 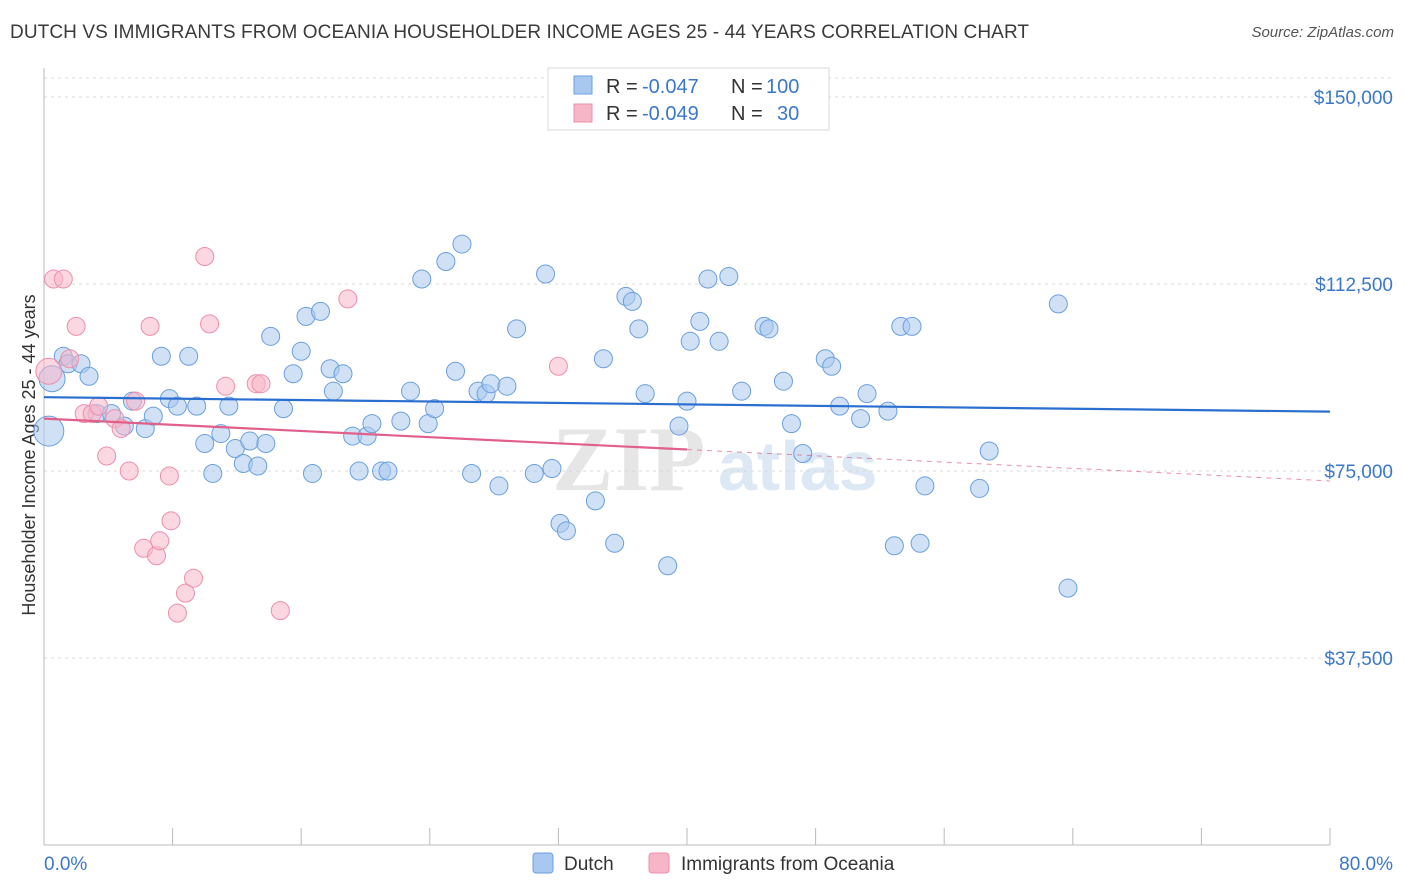 What do you see at coordinates (798, 466) in the screenshot?
I see `watermark-atlas: atlas` at bounding box center [798, 466].